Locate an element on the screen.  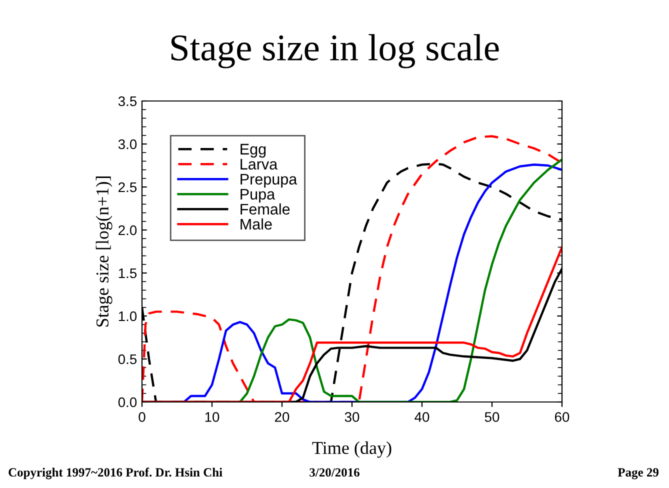
text: Page 29 is located at coordinates (638, 474).